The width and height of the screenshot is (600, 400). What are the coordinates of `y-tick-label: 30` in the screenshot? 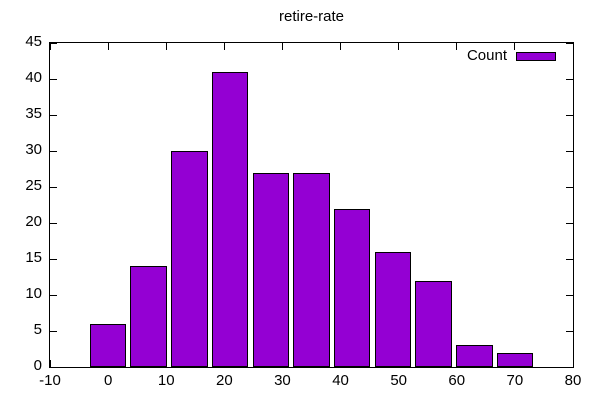 It's located at (33, 149).